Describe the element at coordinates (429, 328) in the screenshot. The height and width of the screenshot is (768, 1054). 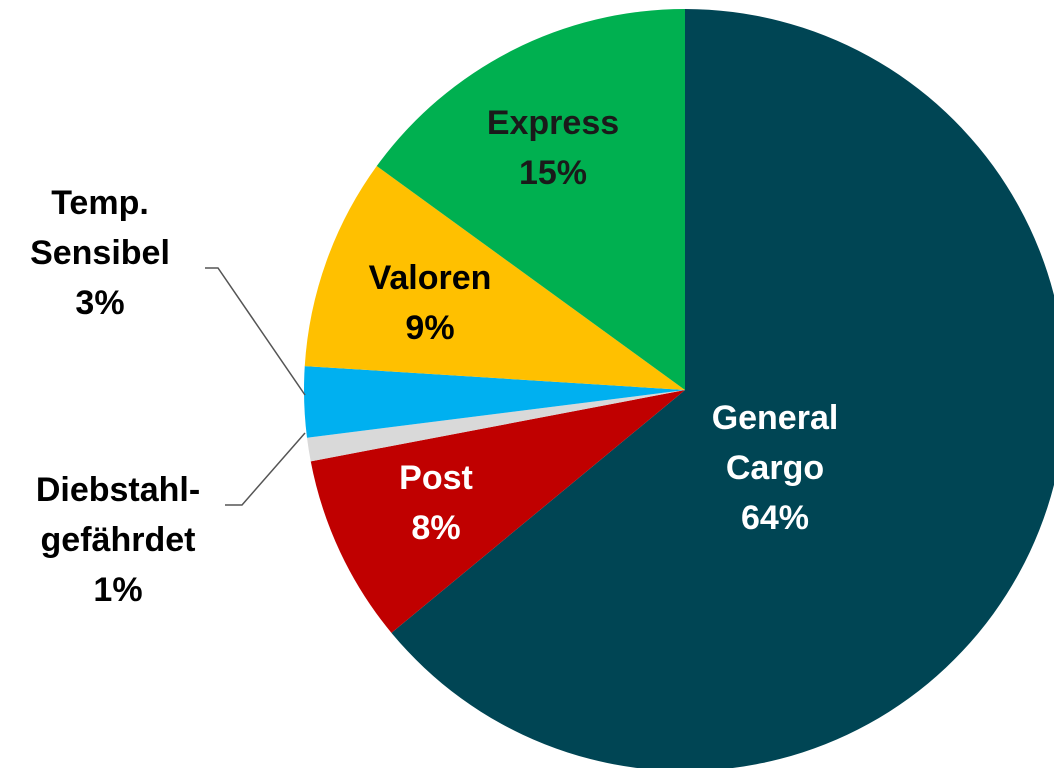
I see `value-label: 9%` at that location.